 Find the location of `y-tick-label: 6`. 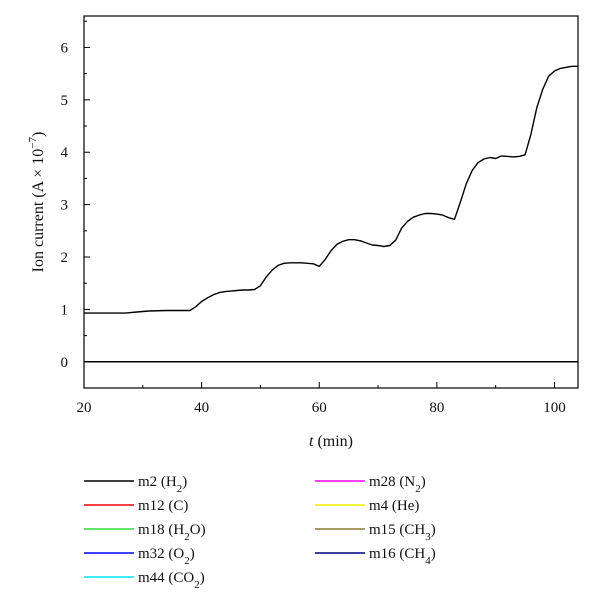

y-tick-label: 6 is located at coordinates (65, 48).